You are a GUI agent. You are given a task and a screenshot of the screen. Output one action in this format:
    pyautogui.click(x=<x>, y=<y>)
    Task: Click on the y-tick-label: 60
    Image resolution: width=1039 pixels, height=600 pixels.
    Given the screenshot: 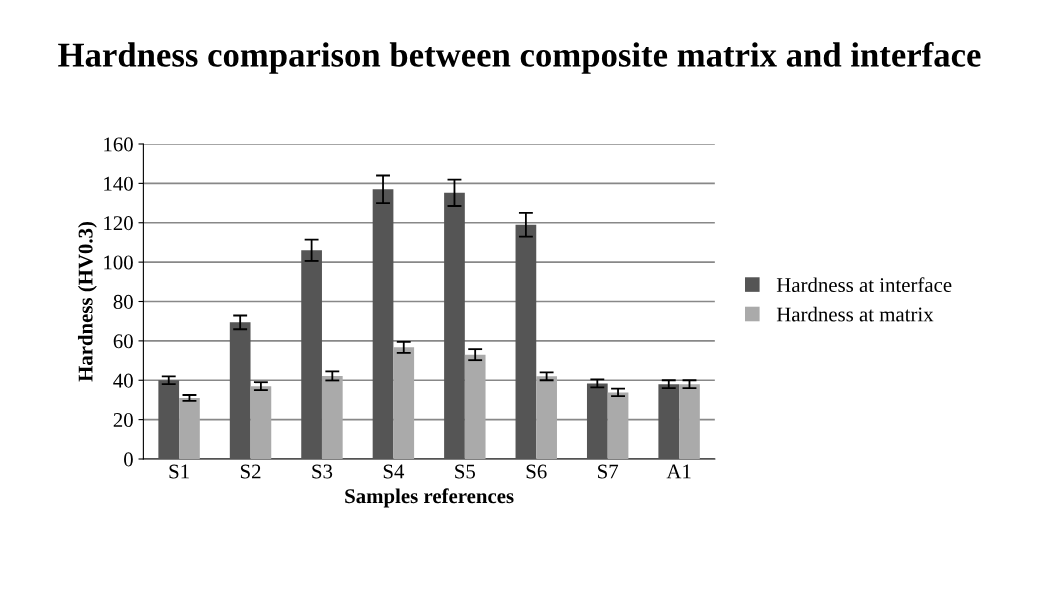 What is the action you would take?
    pyautogui.click(x=123, y=341)
    